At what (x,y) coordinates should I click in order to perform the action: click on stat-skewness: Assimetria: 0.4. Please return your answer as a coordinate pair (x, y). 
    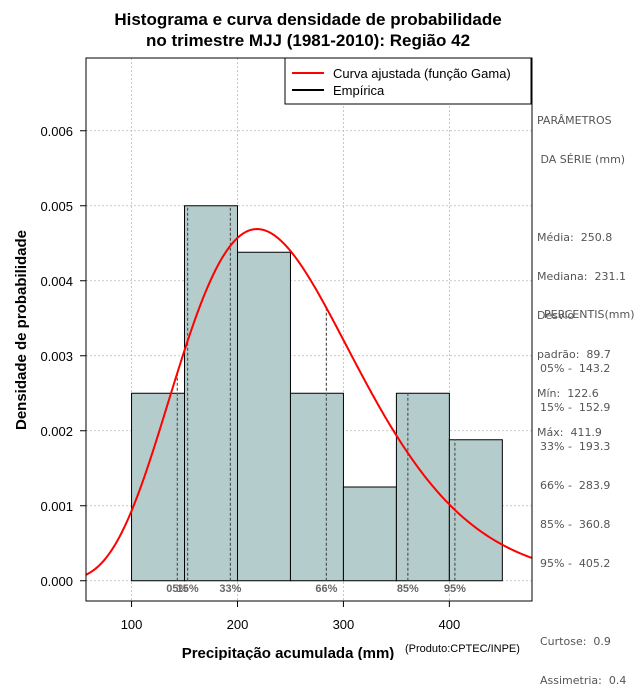
    Looking at the image, I should click on (583, 680).